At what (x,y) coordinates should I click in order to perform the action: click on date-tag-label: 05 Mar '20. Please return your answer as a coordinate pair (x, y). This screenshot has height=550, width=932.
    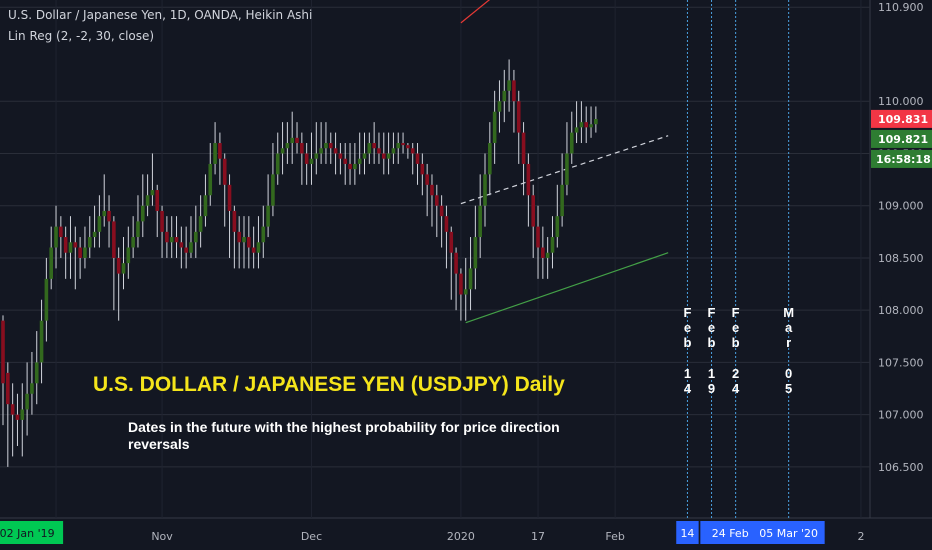
    Looking at the image, I should click on (788, 533).